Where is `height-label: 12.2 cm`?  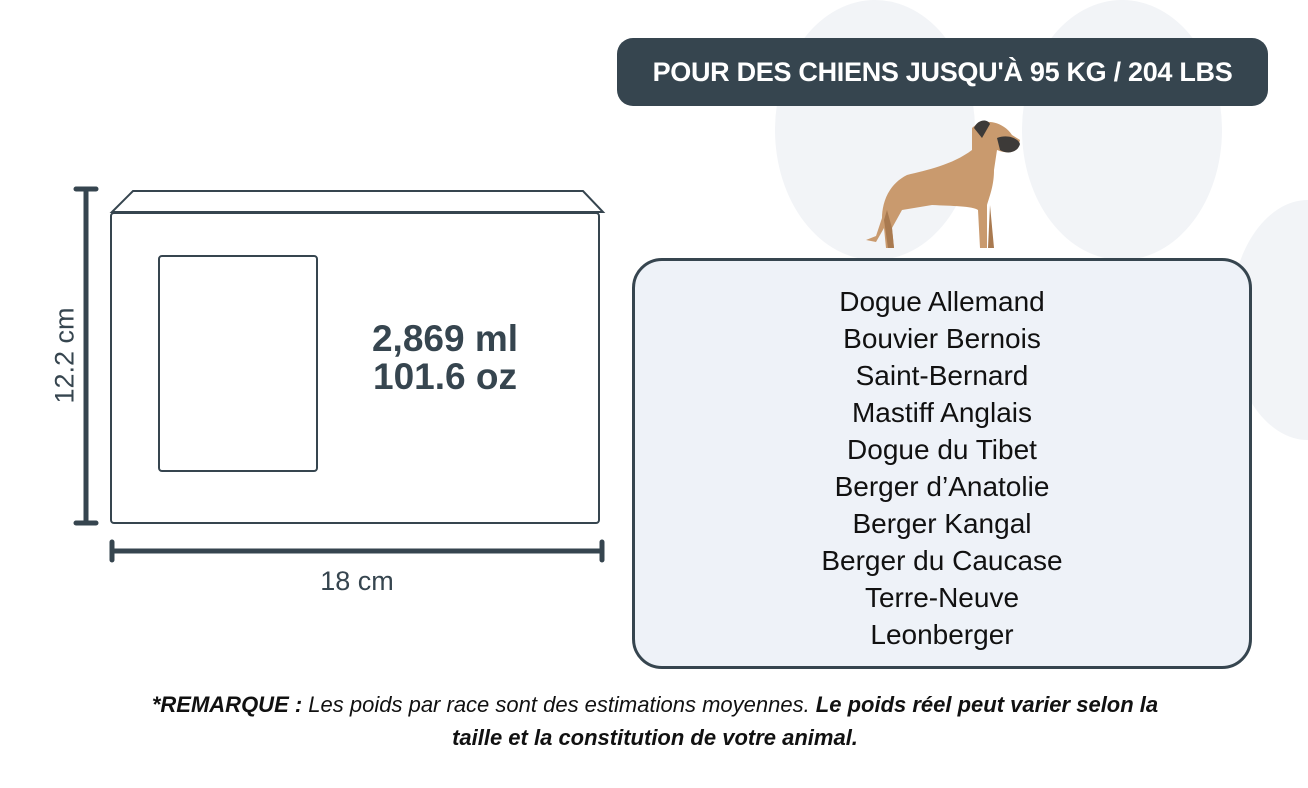 height-label: 12.2 cm is located at coordinates (64, 355).